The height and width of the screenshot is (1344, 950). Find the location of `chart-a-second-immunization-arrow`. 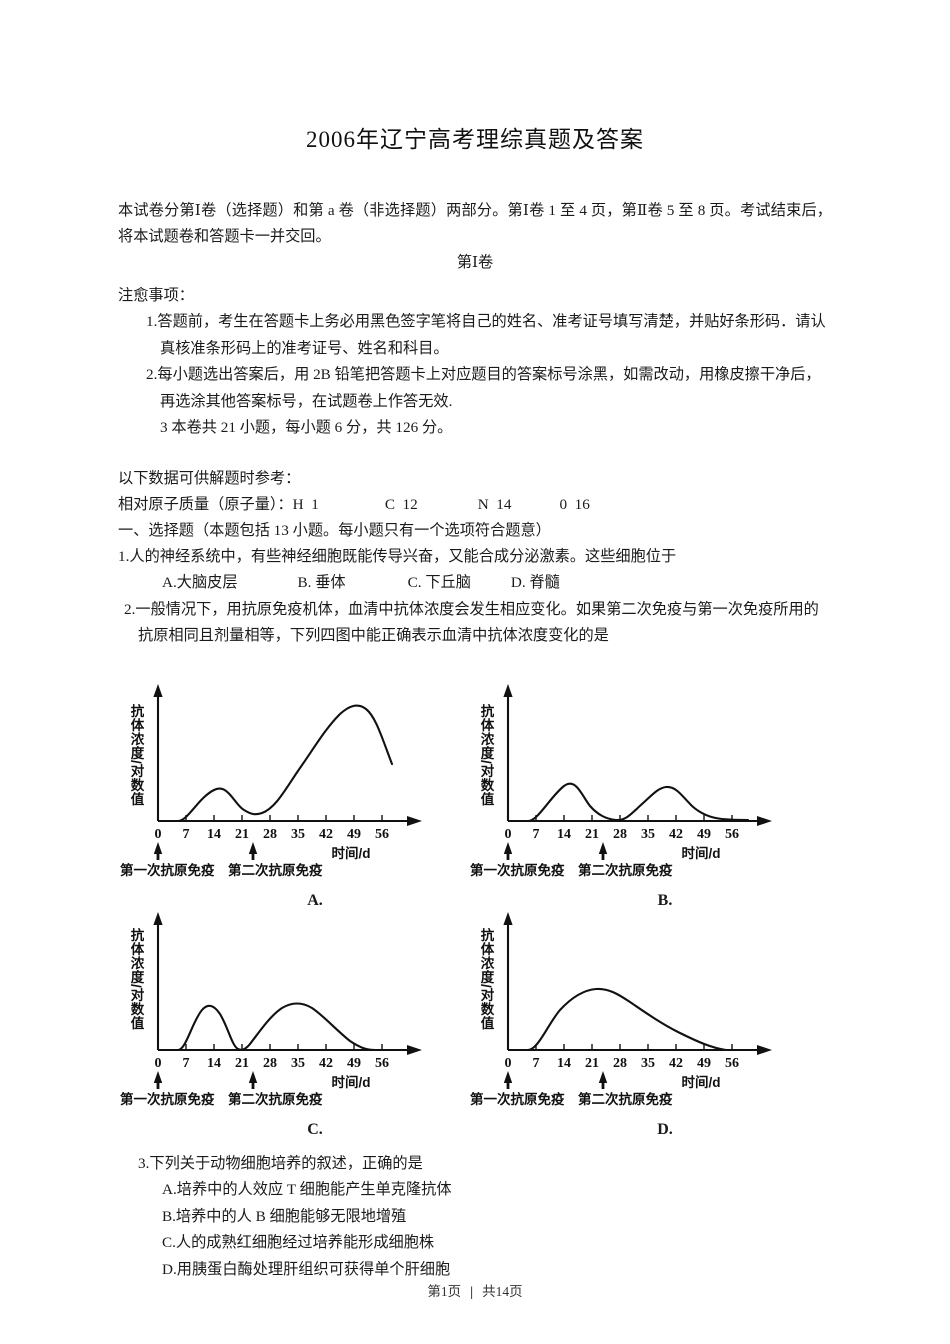

chart-a-second-immunization-arrow is located at coordinates (253, 847).